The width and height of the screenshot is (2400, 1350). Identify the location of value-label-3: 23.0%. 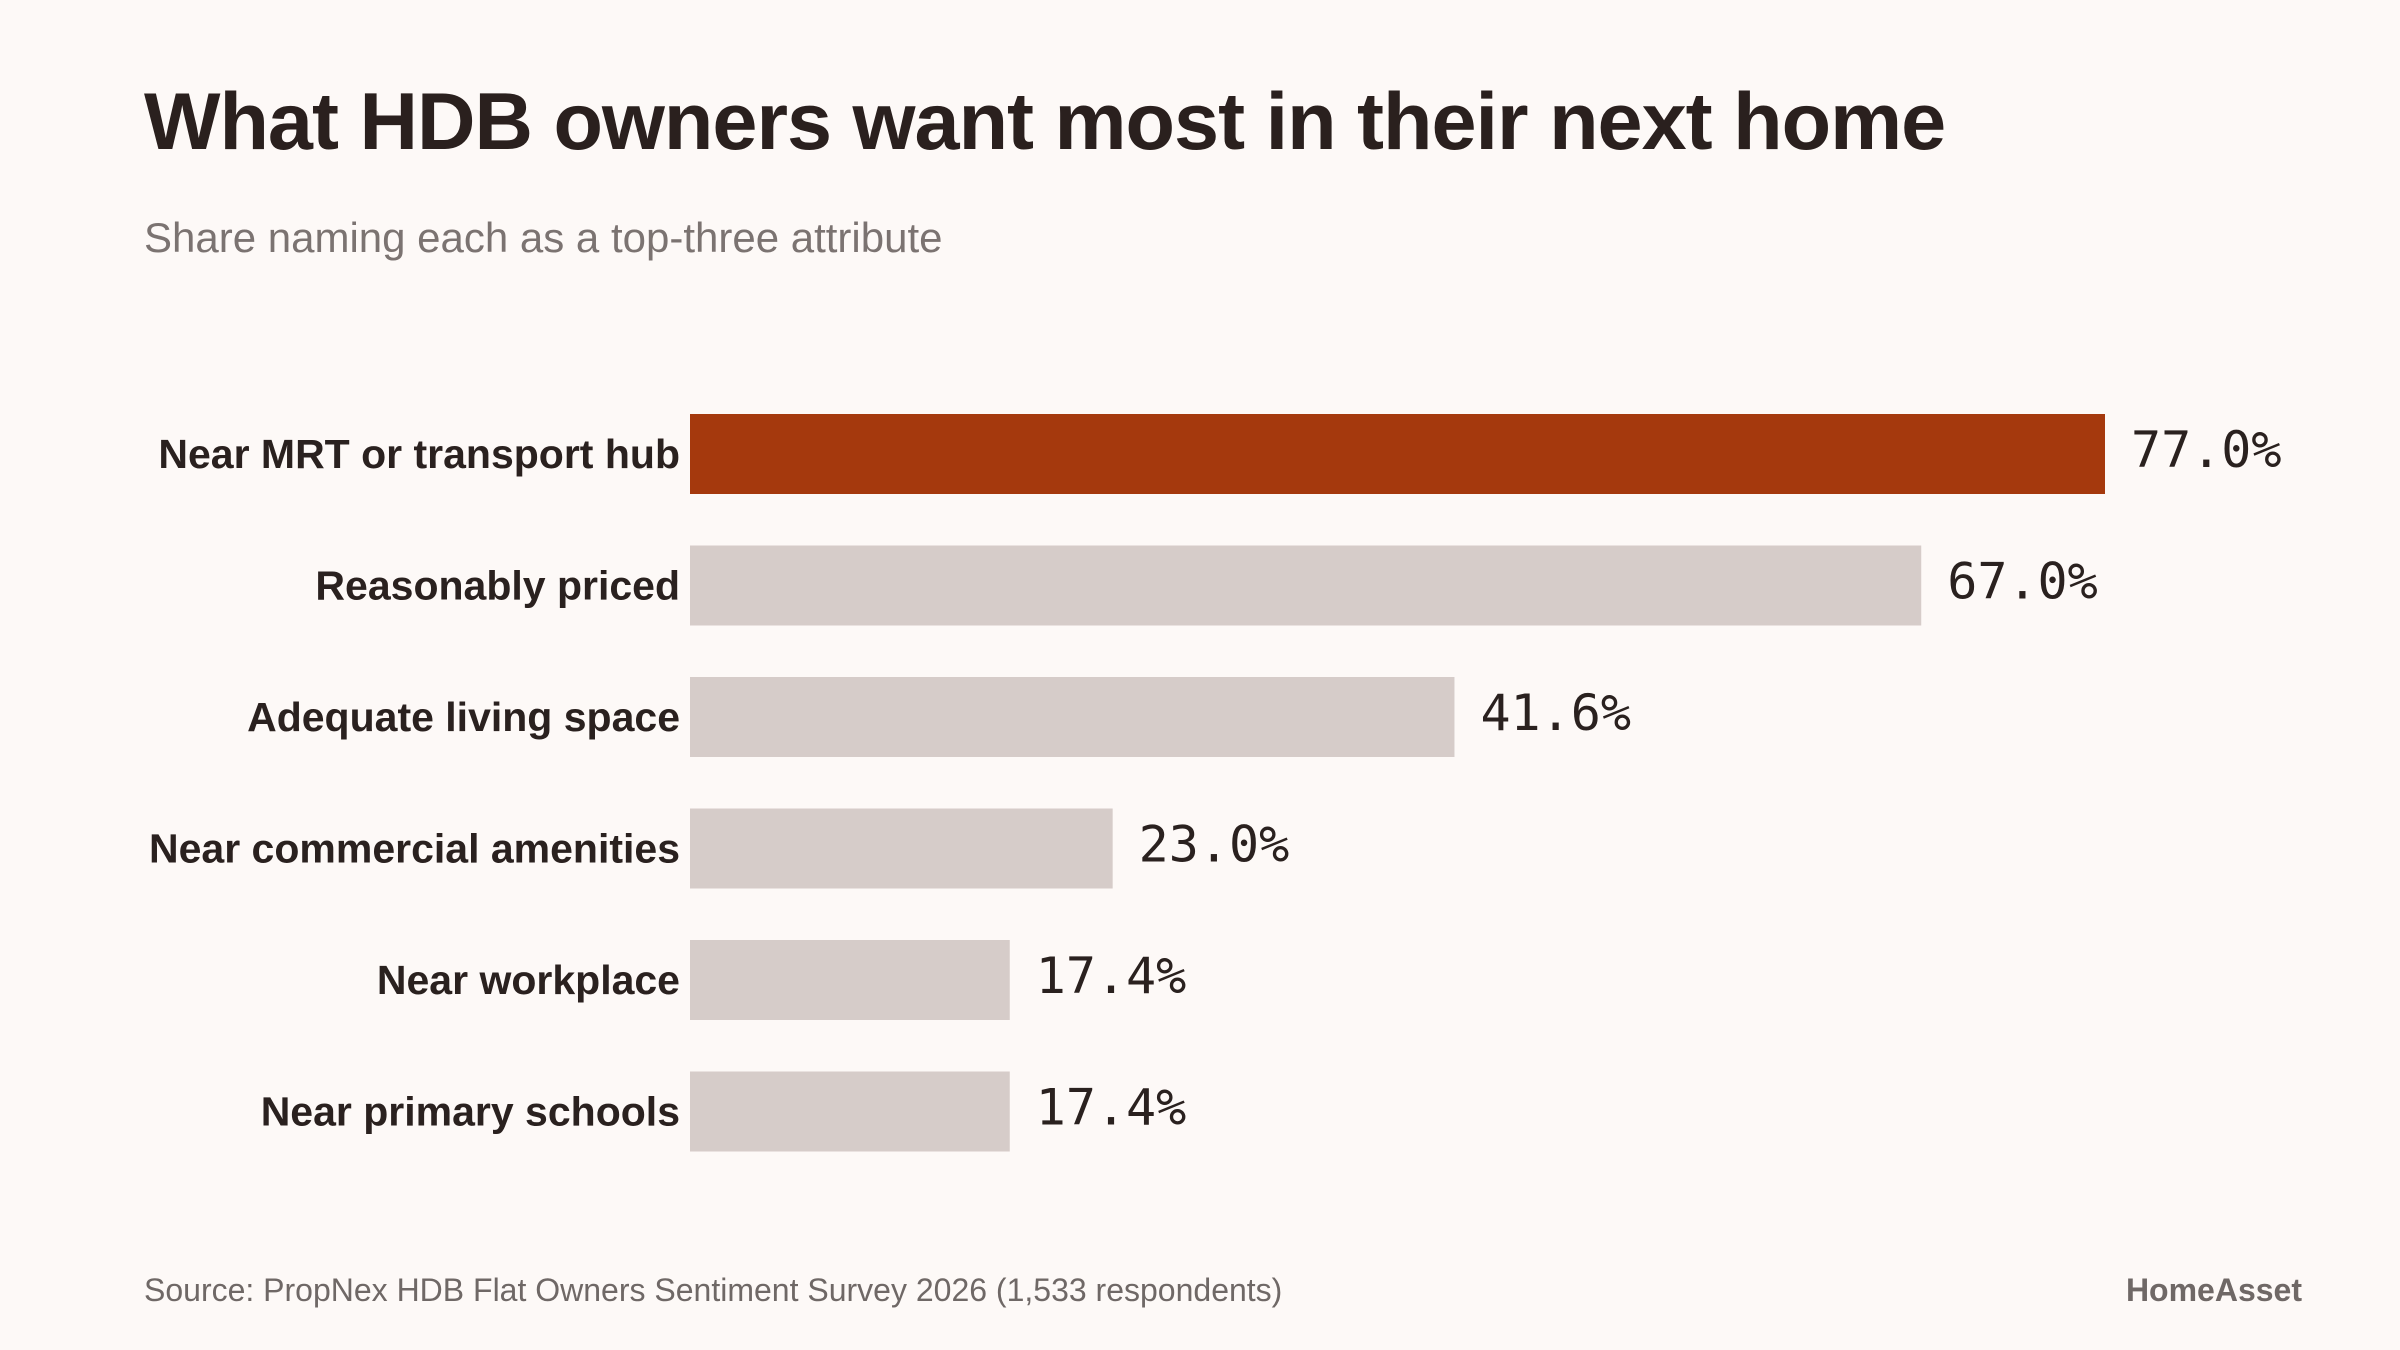
(1214, 845).